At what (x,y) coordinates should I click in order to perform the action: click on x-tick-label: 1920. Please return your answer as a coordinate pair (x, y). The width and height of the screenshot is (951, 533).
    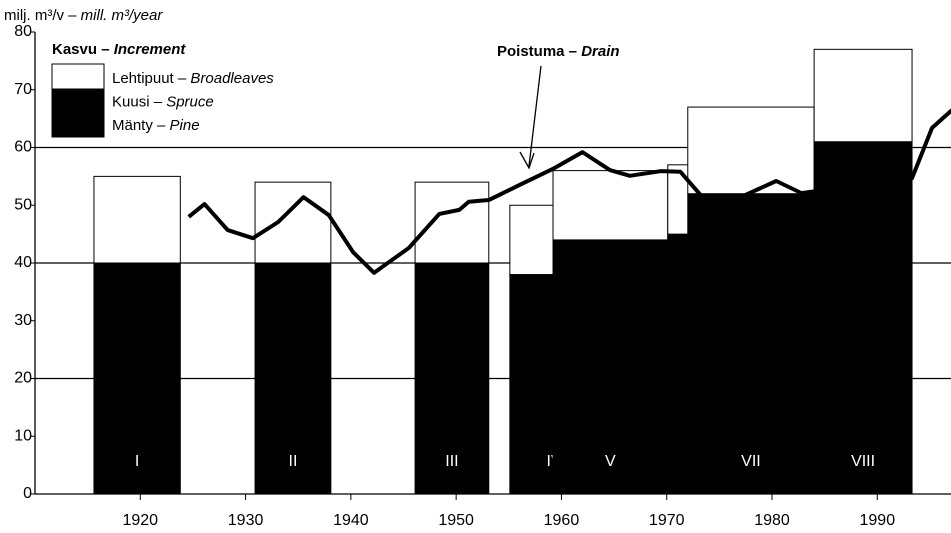
    Looking at the image, I should click on (140, 520).